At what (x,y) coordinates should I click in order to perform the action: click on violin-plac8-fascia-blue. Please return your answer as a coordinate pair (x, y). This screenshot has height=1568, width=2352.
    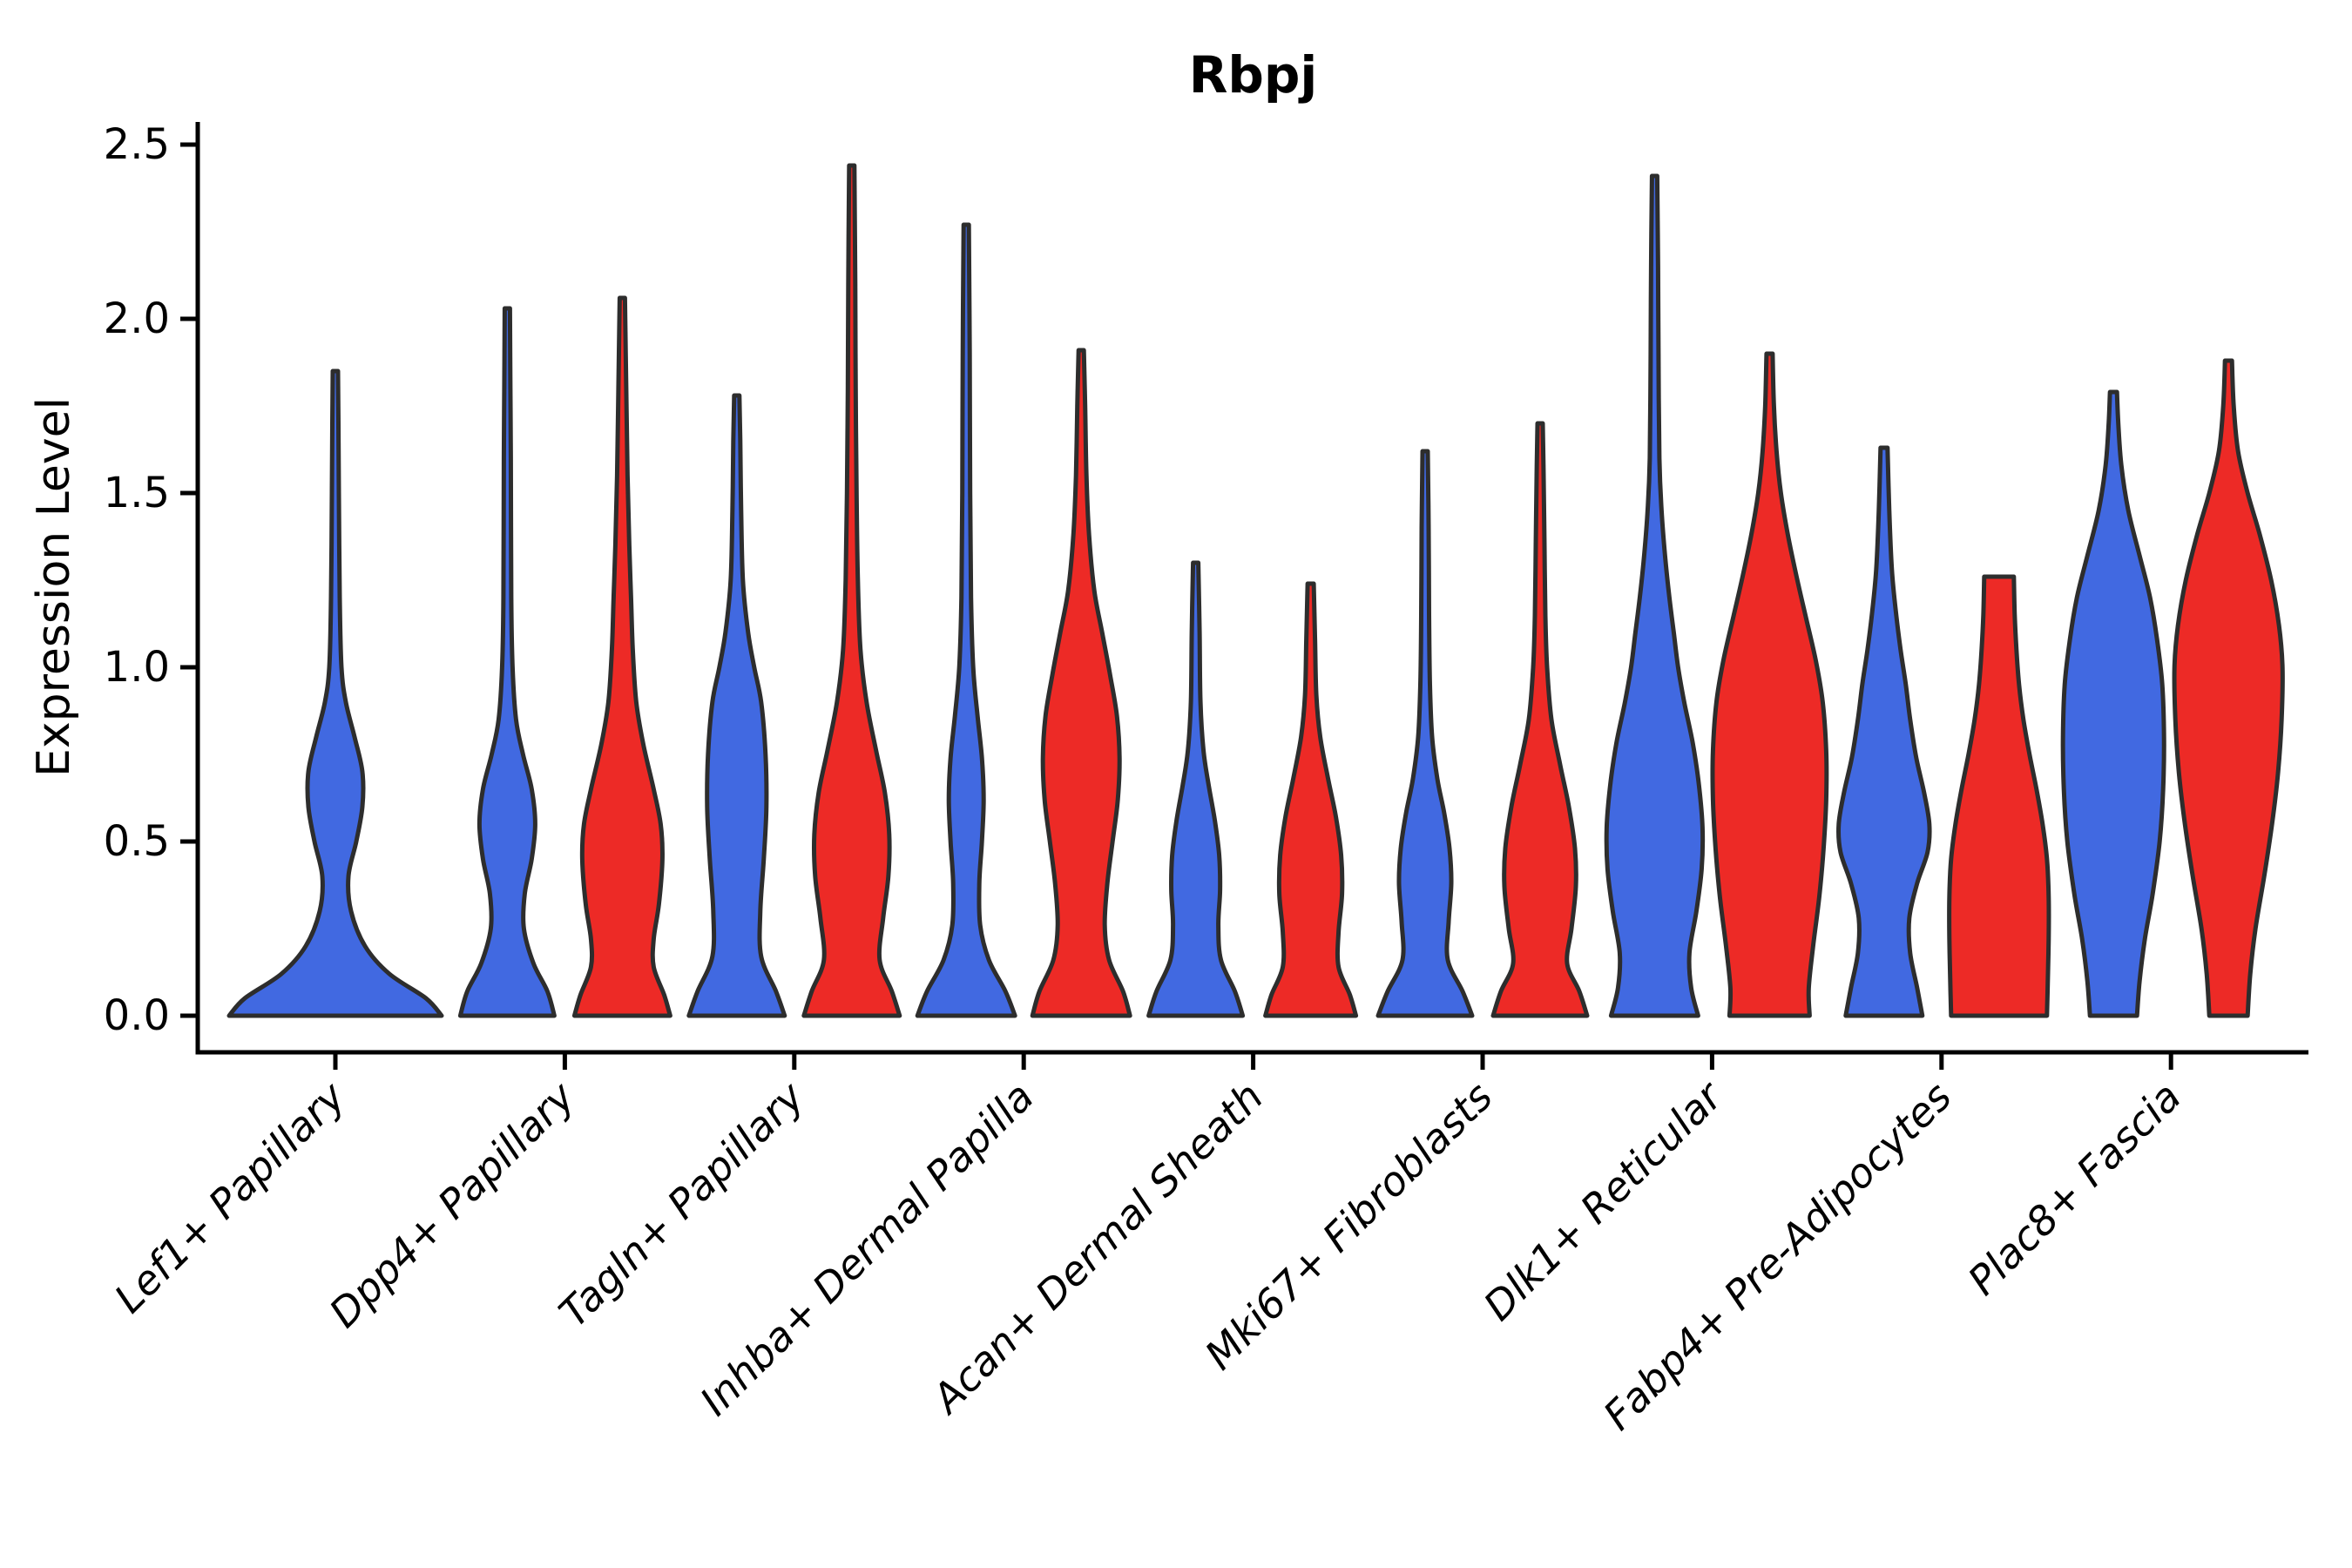
    Looking at the image, I should click on (2113, 703).